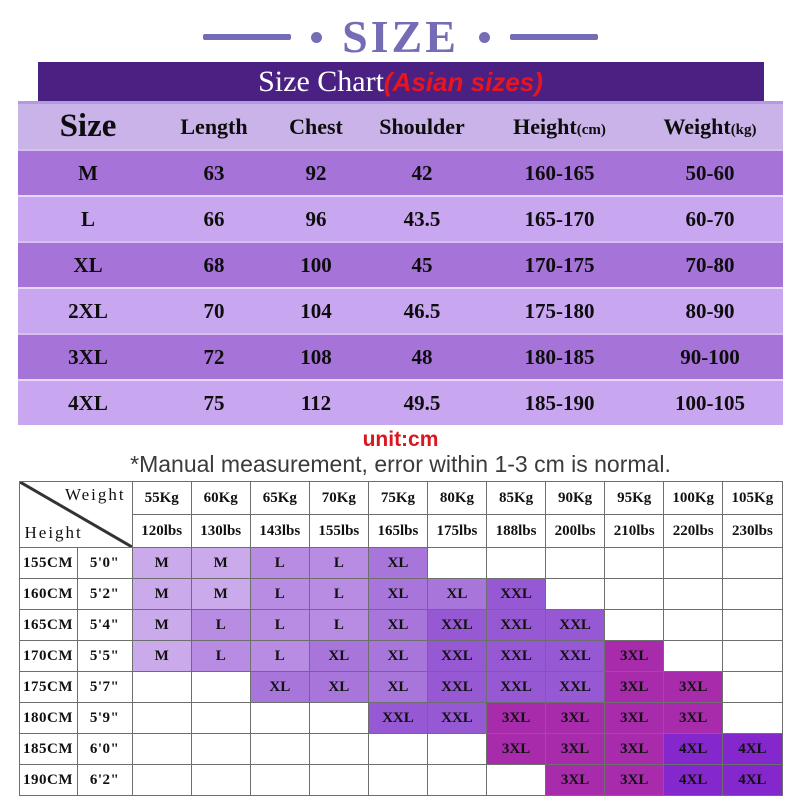 This screenshot has height=801, width=801. I want to click on column-unit-suffix: (kg), so click(743, 129).